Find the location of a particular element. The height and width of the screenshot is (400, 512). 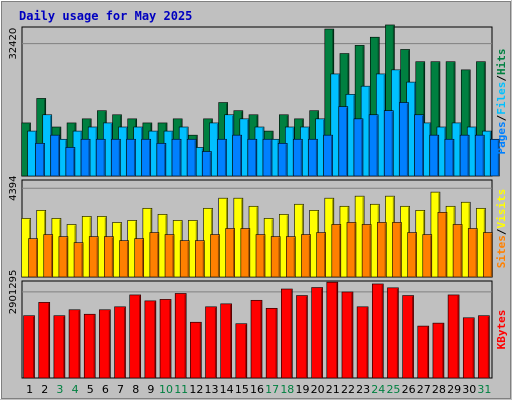

x-tick-label-day-17: 17 is located at coordinates (272, 389).